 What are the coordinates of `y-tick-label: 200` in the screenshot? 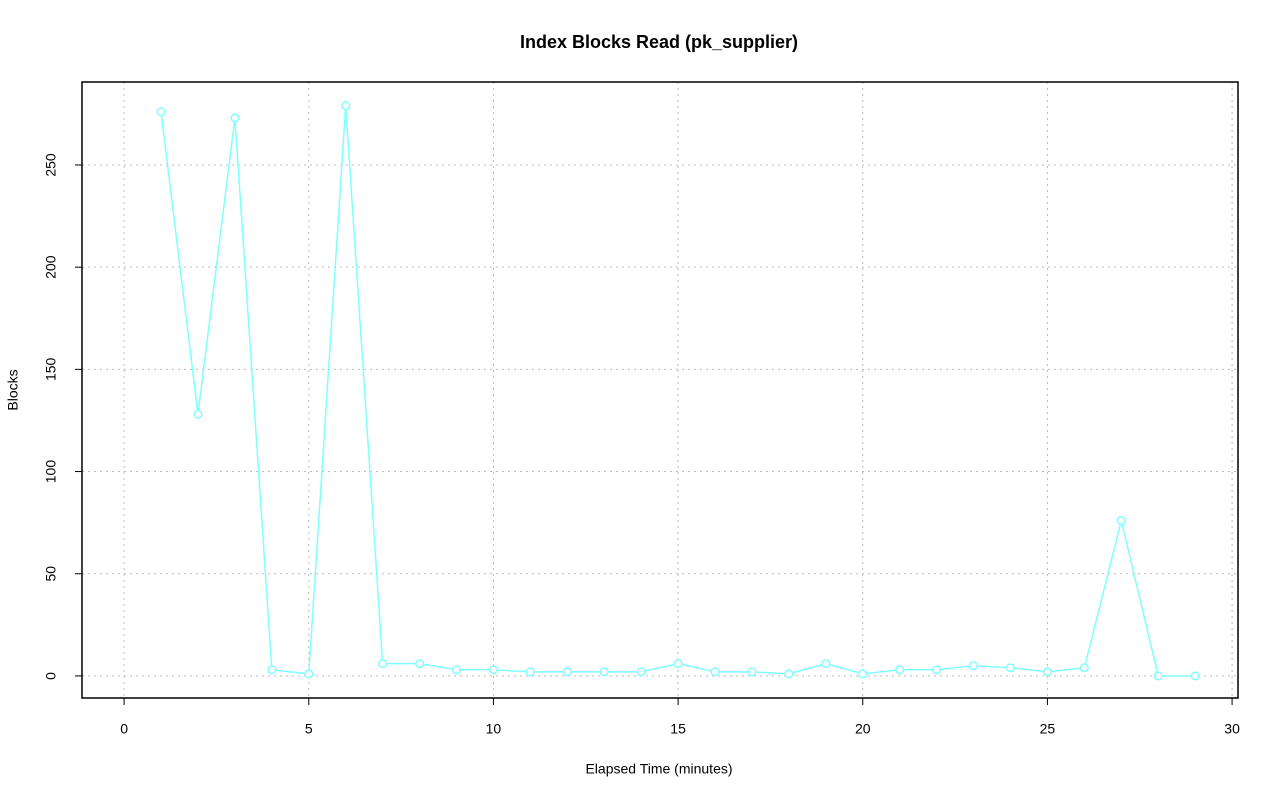 It's located at (51, 267).